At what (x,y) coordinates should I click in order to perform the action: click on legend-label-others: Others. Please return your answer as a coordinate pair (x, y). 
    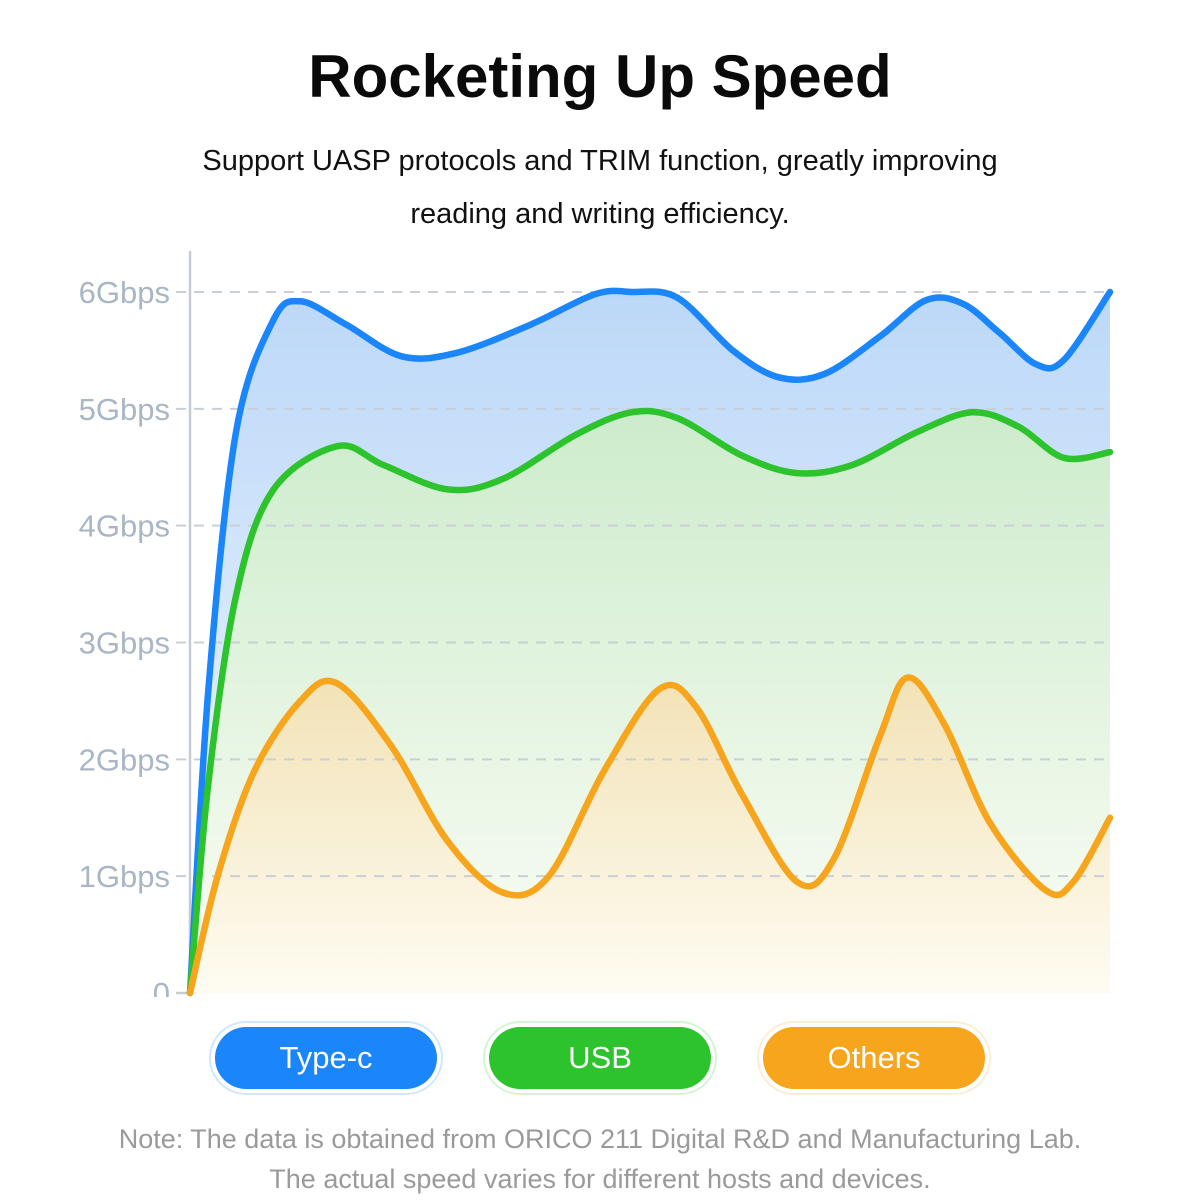
    Looking at the image, I should click on (874, 1057).